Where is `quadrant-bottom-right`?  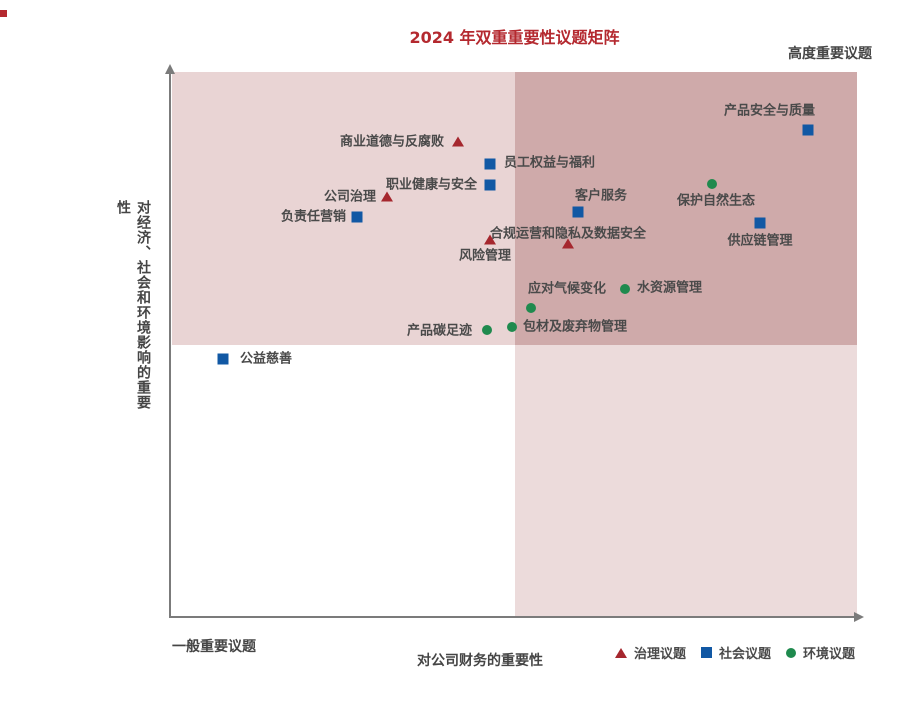
quadrant-bottom-right is located at coordinates (685, 480).